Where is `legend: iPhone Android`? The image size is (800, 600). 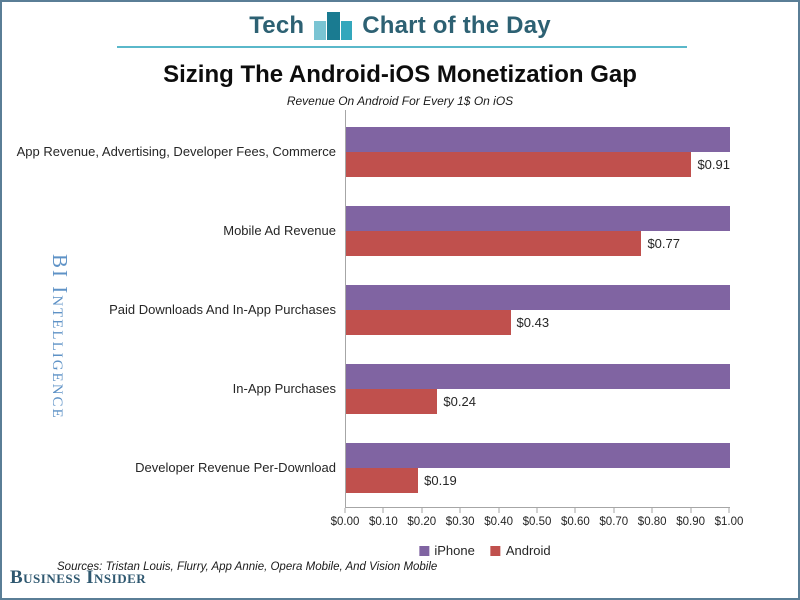
legend: iPhone Android is located at coordinates (485, 550).